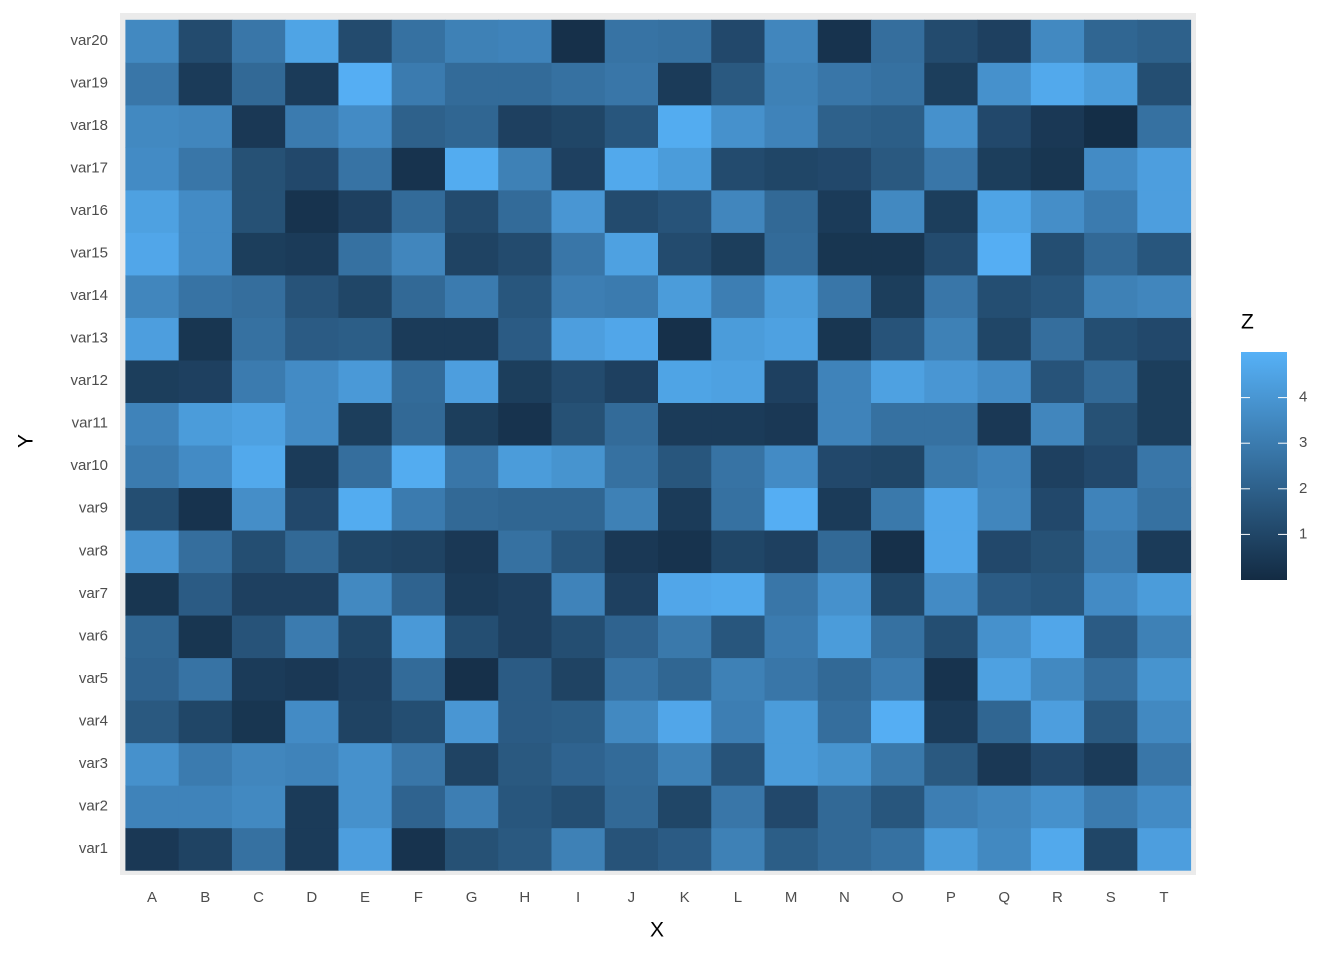  Describe the element at coordinates (89, 465) in the screenshot. I see `y-tick-label: var10` at that location.